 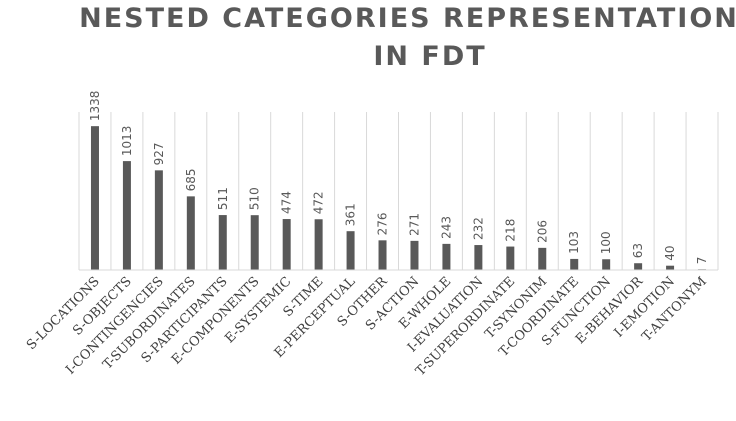 What do you see at coordinates (478, 228) in the screenshot?
I see `data-label: 232` at bounding box center [478, 228].